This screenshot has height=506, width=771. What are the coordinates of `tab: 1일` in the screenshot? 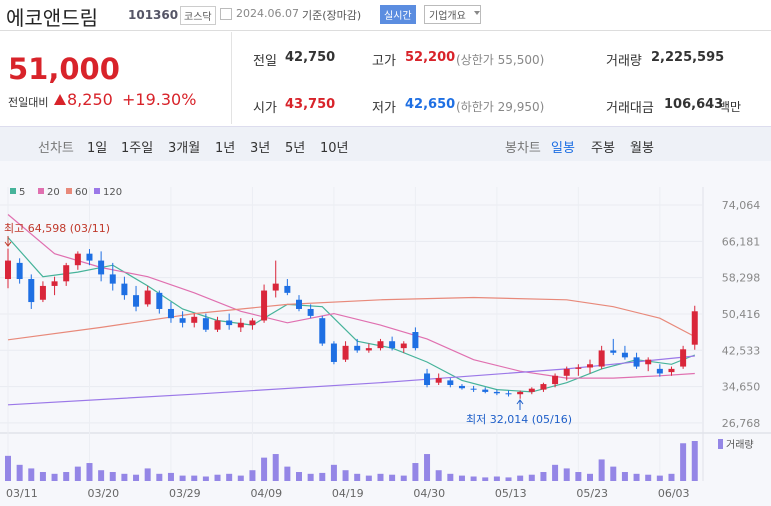 It's located at (97, 148).